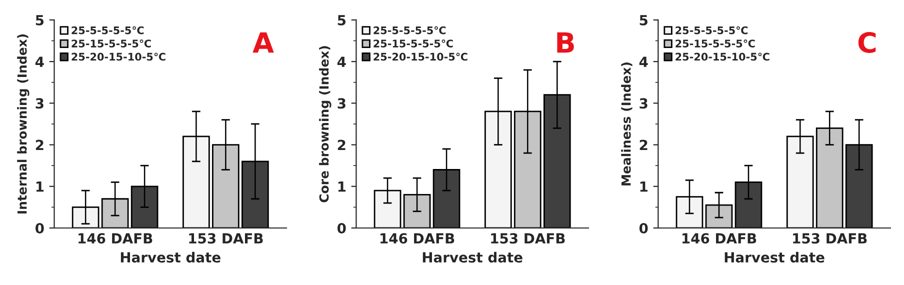 The width and height of the screenshot is (904, 285). What do you see at coordinates (23, 124) in the screenshot?
I see `y-axis-title: Internal browning (Index)` at bounding box center [23, 124].